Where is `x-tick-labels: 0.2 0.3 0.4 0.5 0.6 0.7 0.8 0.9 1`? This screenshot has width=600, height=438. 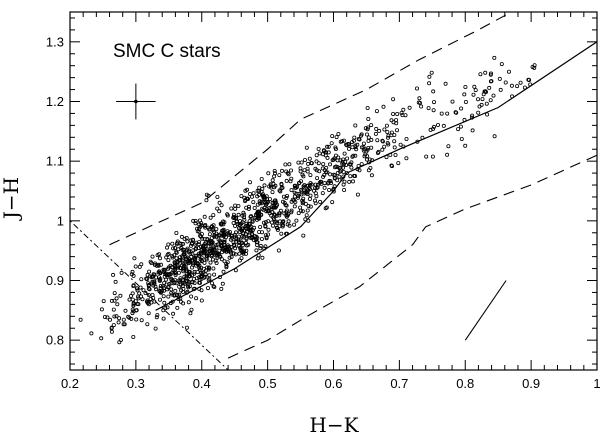
x-tick-labels: 0.2 0.3 0.4 0.5 0.6 0.7 0.8 0.9 1 is located at coordinates (330, 383).